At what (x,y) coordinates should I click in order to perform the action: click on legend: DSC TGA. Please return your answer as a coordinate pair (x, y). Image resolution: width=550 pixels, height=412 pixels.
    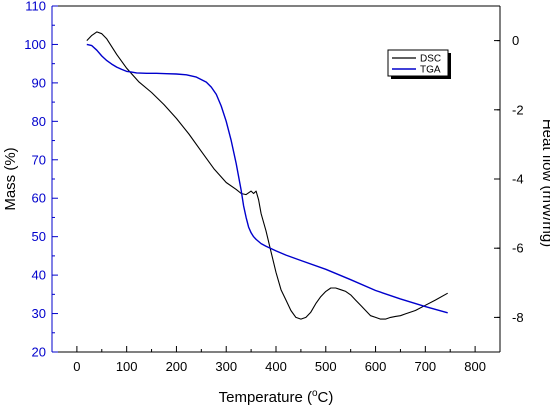
    Looking at the image, I should click on (419, 64).